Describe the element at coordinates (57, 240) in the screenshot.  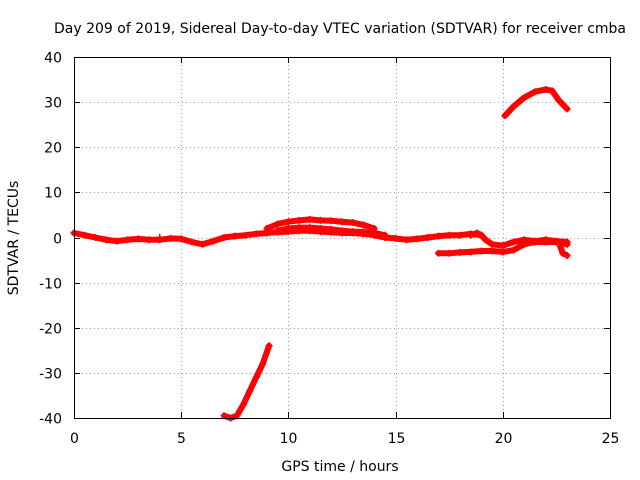
I see `y-tick-label: 0` at that location.